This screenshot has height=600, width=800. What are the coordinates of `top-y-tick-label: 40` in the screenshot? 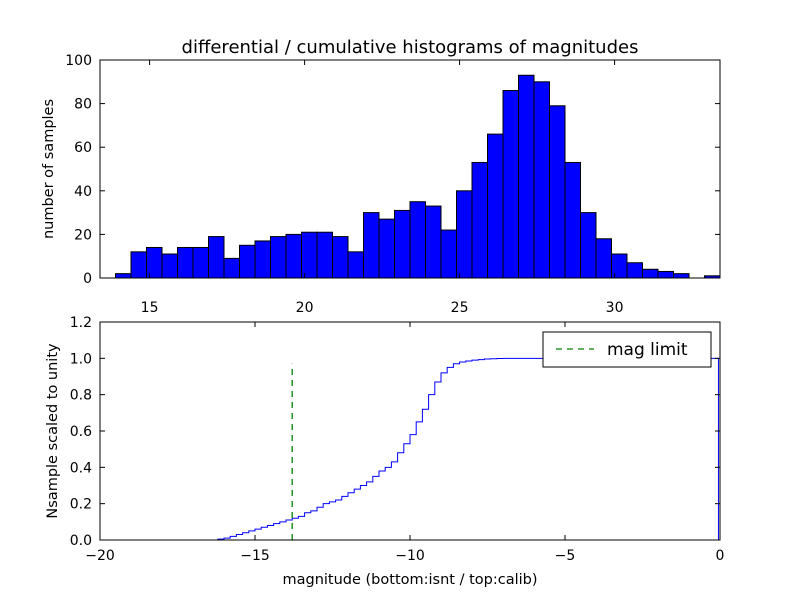 It's located at (83, 192).